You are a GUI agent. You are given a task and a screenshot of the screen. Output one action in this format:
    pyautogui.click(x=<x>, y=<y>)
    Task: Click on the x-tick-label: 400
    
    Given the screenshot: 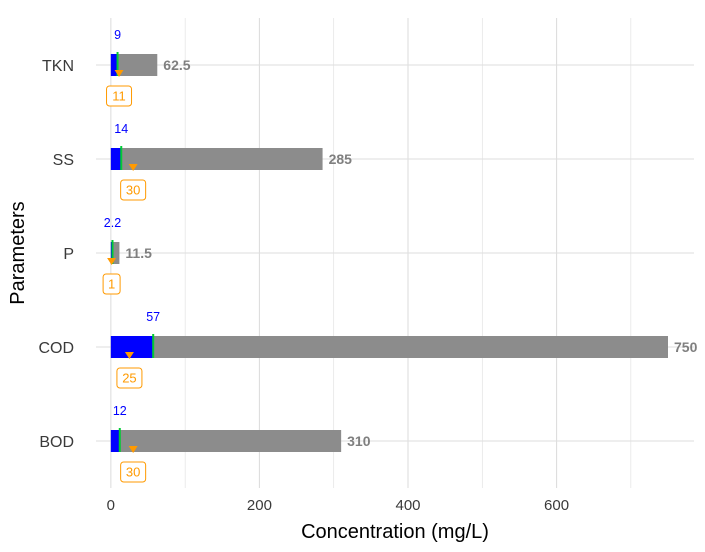 What is the action you would take?
    pyautogui.click(x=407, y=505)
    